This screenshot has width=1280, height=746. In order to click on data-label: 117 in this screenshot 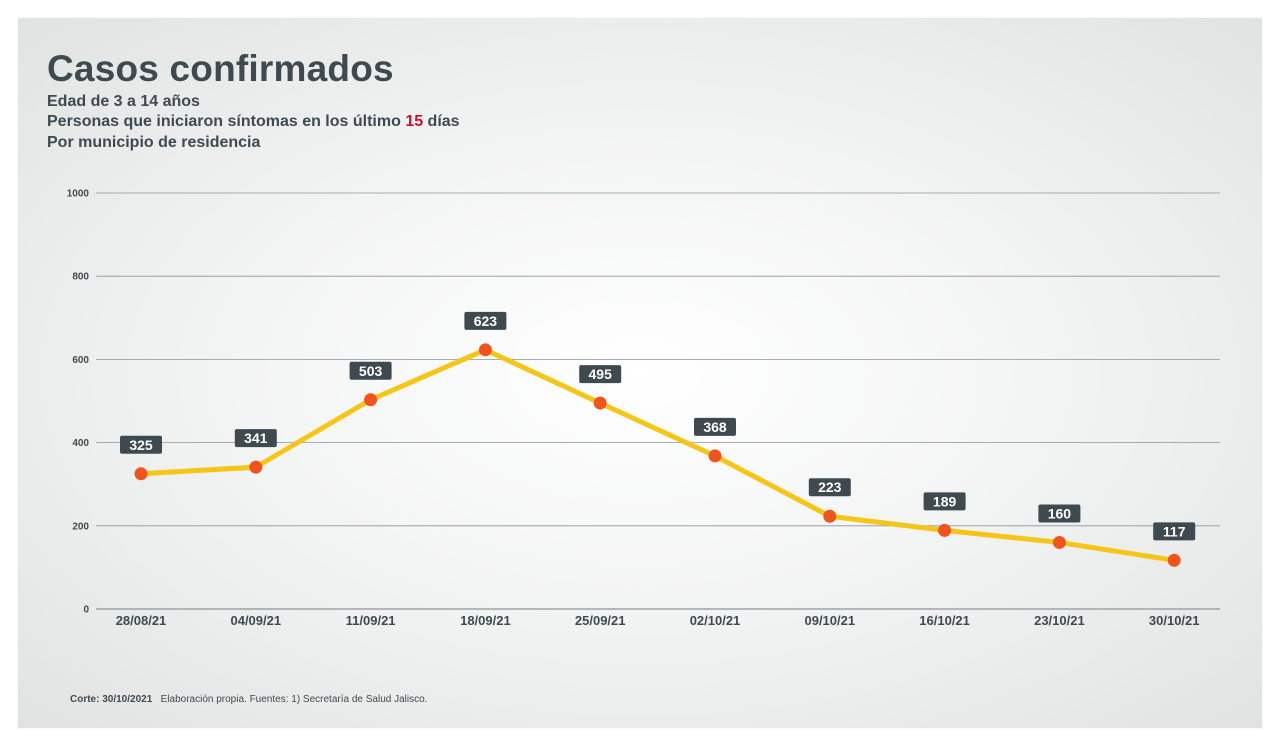, I will do `click(1174, 531)`.